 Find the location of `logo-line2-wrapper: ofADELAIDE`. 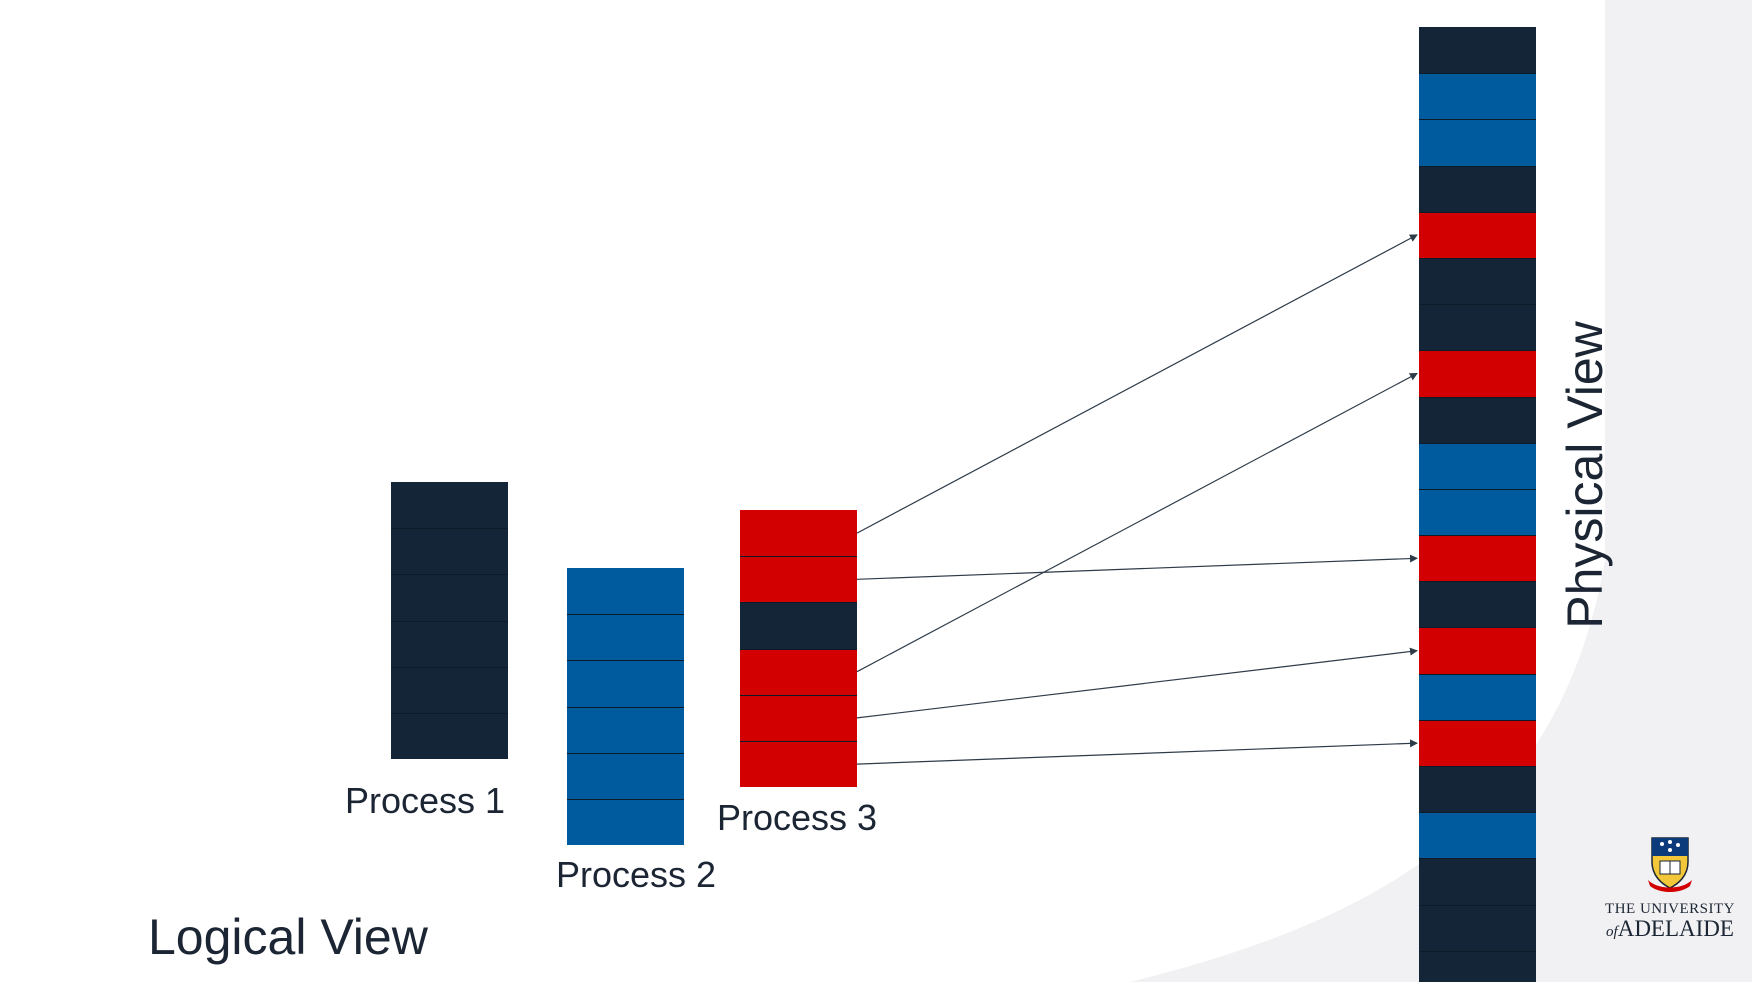

logo-line2-wrapper: ofADELAIDE is located at coordinates (1670, 929).